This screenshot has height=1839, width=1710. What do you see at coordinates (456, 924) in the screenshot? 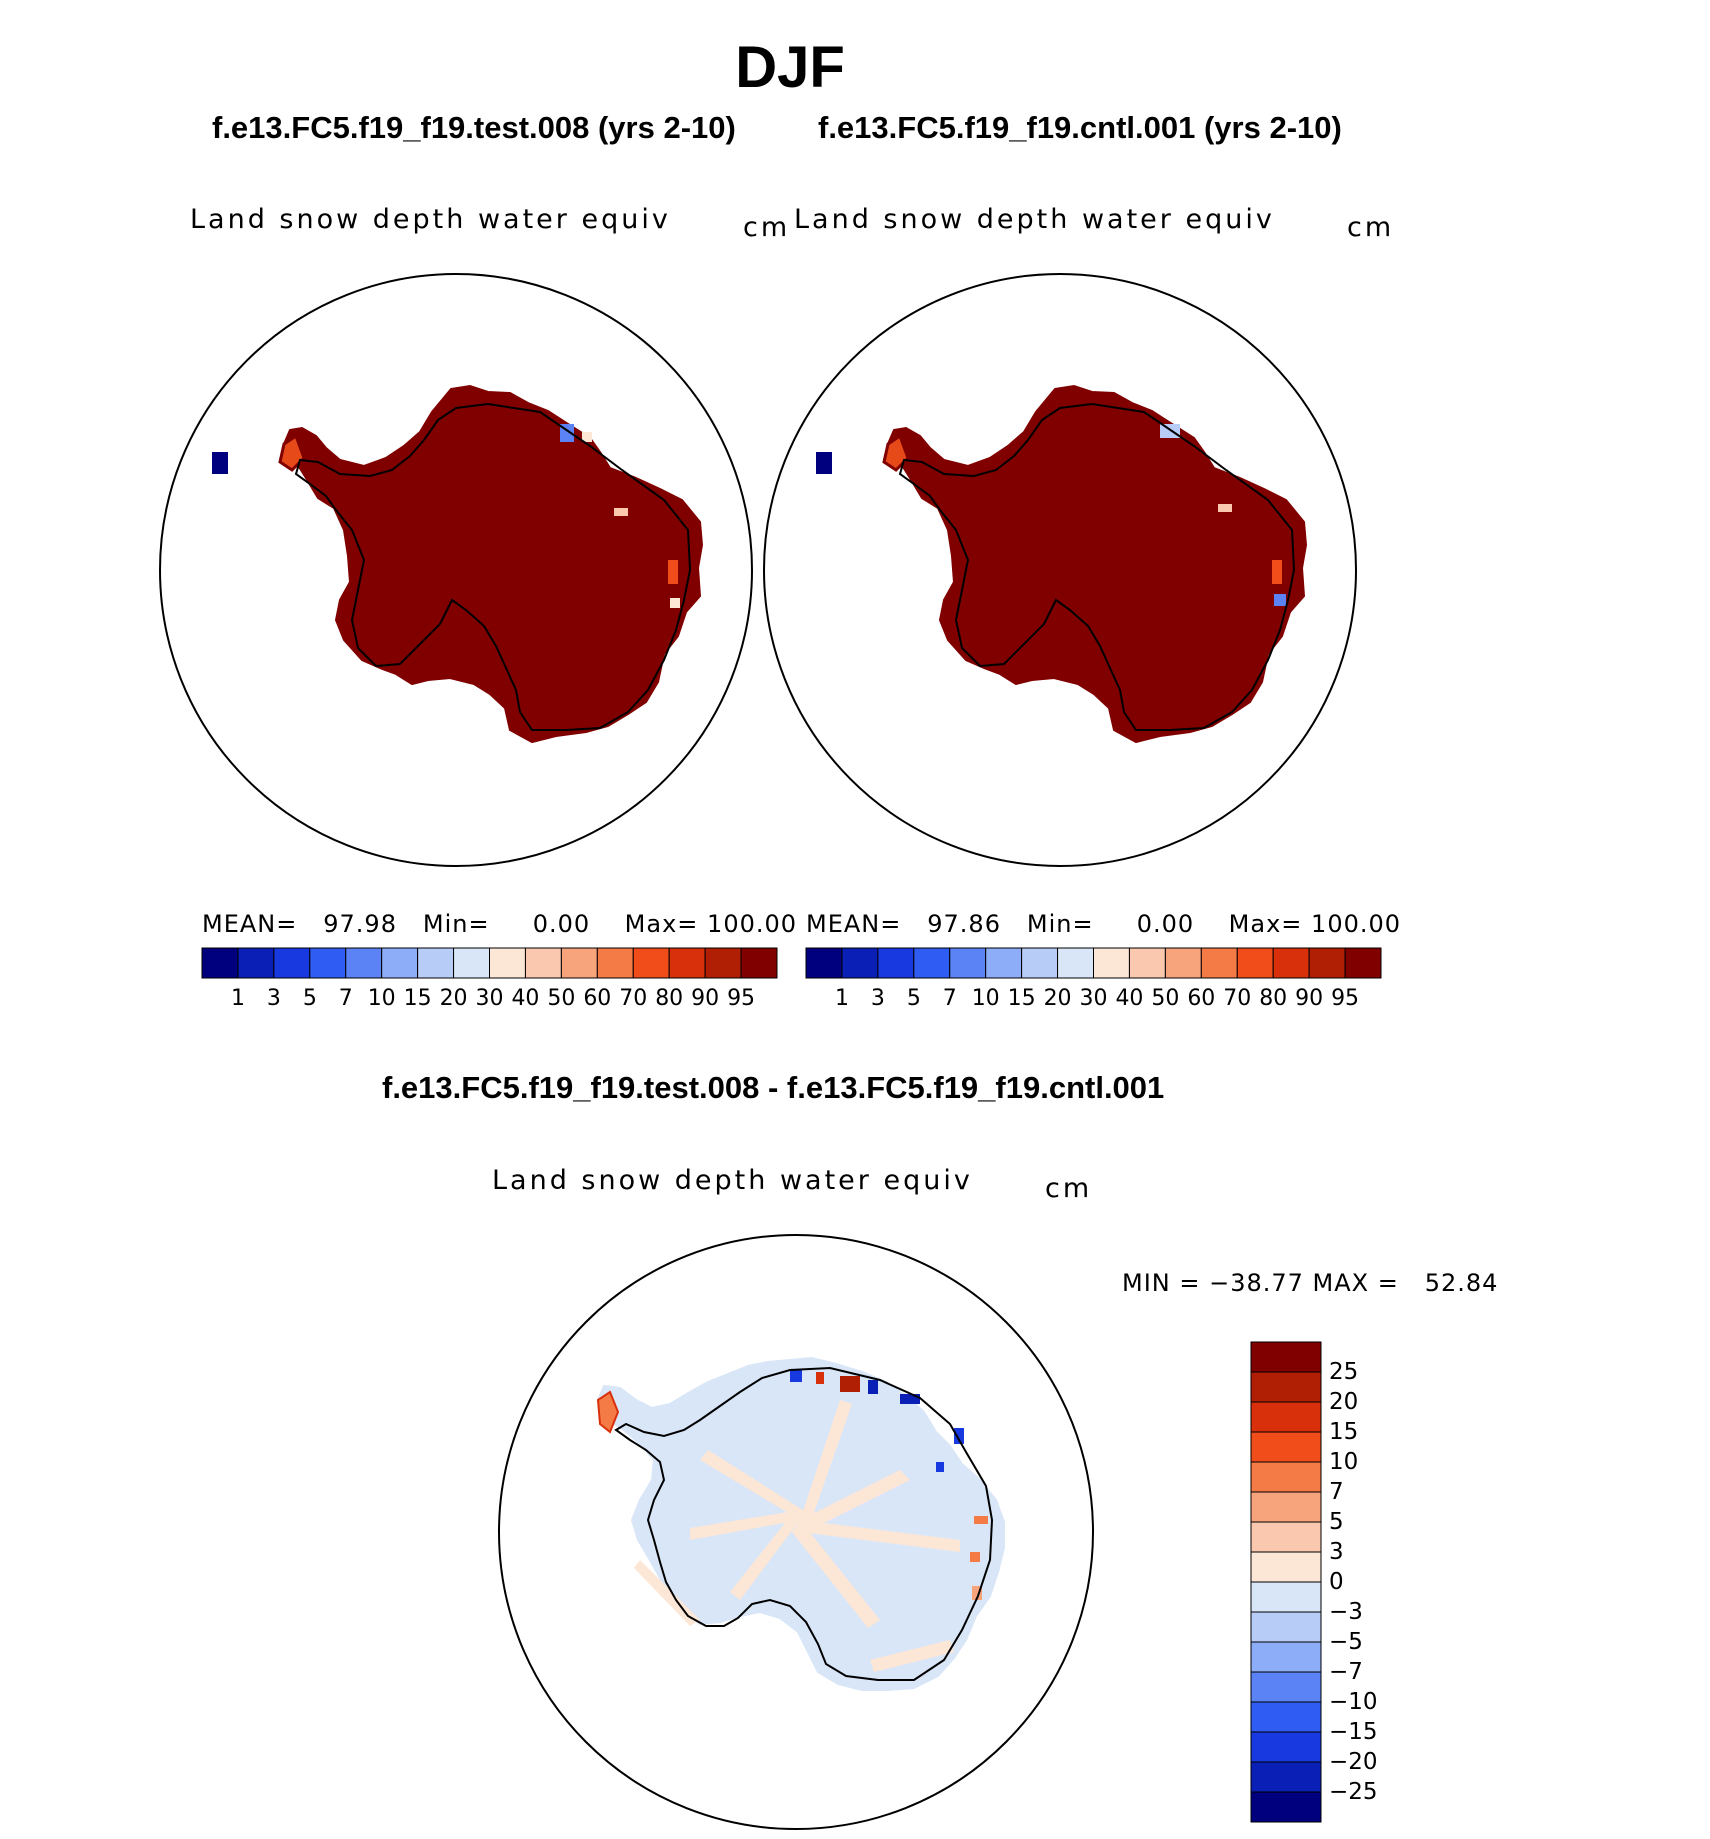
I see `panel-1-min-label: Min=` at bounding box center [456, 924].